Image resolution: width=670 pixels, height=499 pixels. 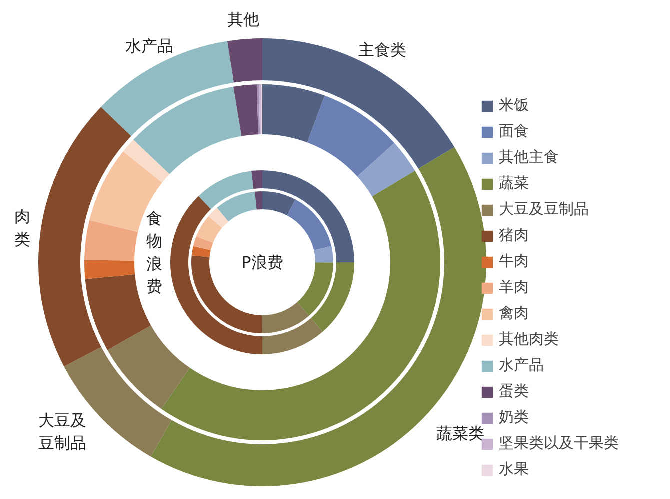 What do you see at coordinates (382, 50) in the screenshot?
I see `text: 主食类` at bounding box center [382, 50].